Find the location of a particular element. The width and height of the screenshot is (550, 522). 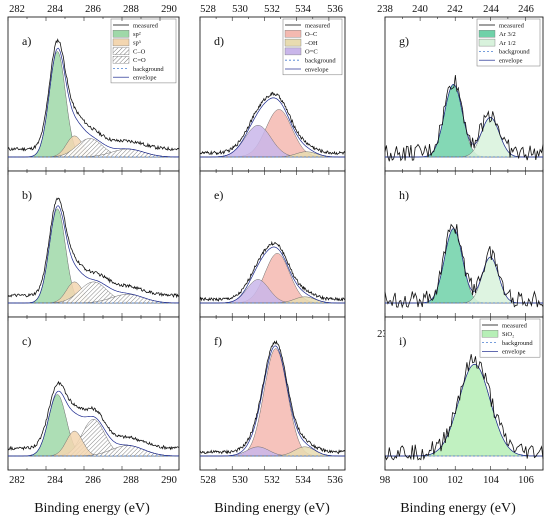

tick-label: 98 is located at coordinates (385, 480).